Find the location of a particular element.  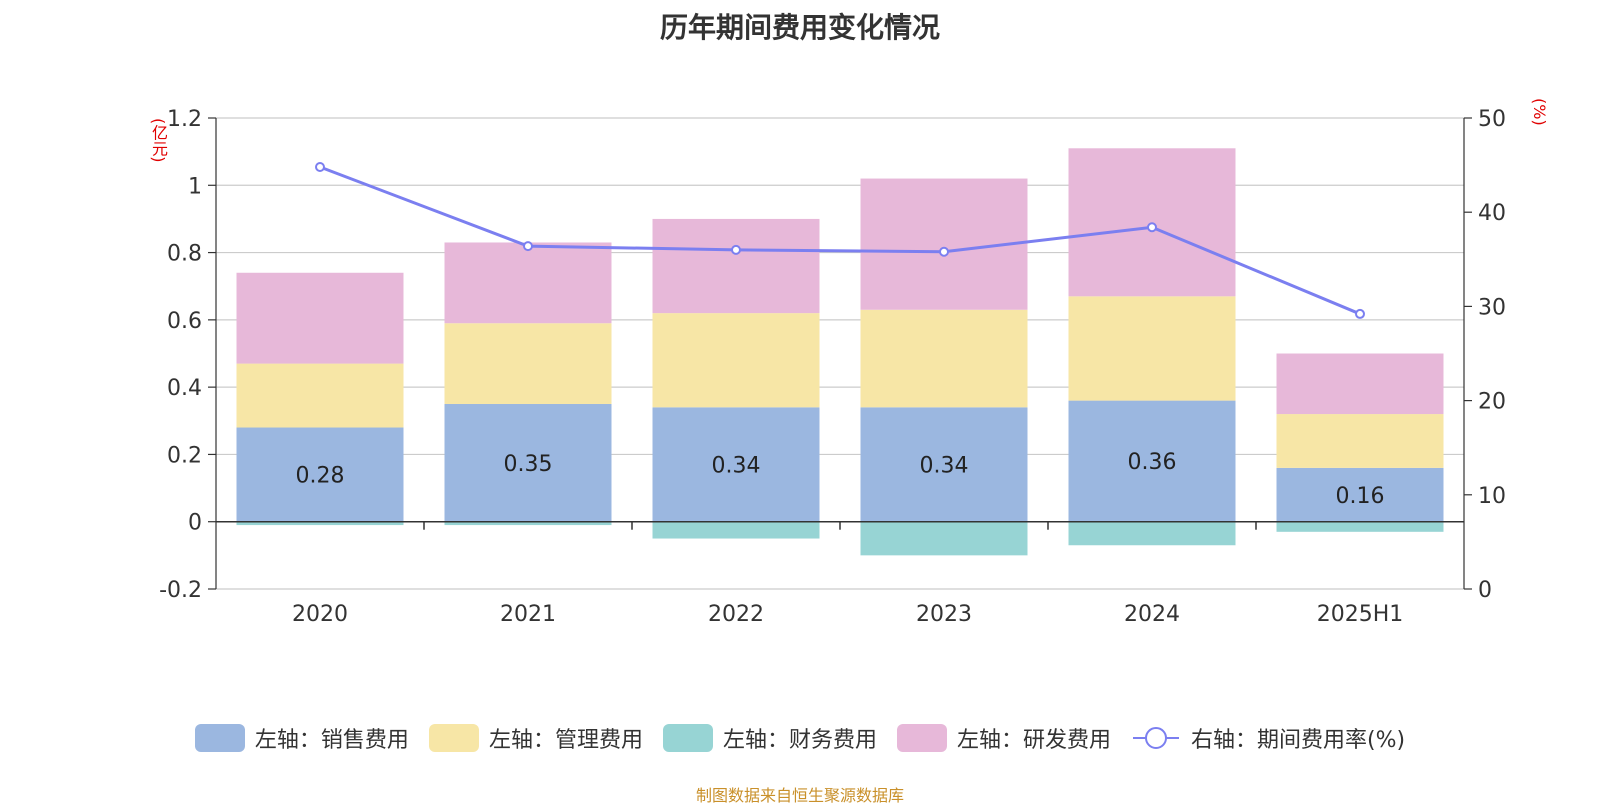

category-label: 2021 is located at coordinates (528, 614).